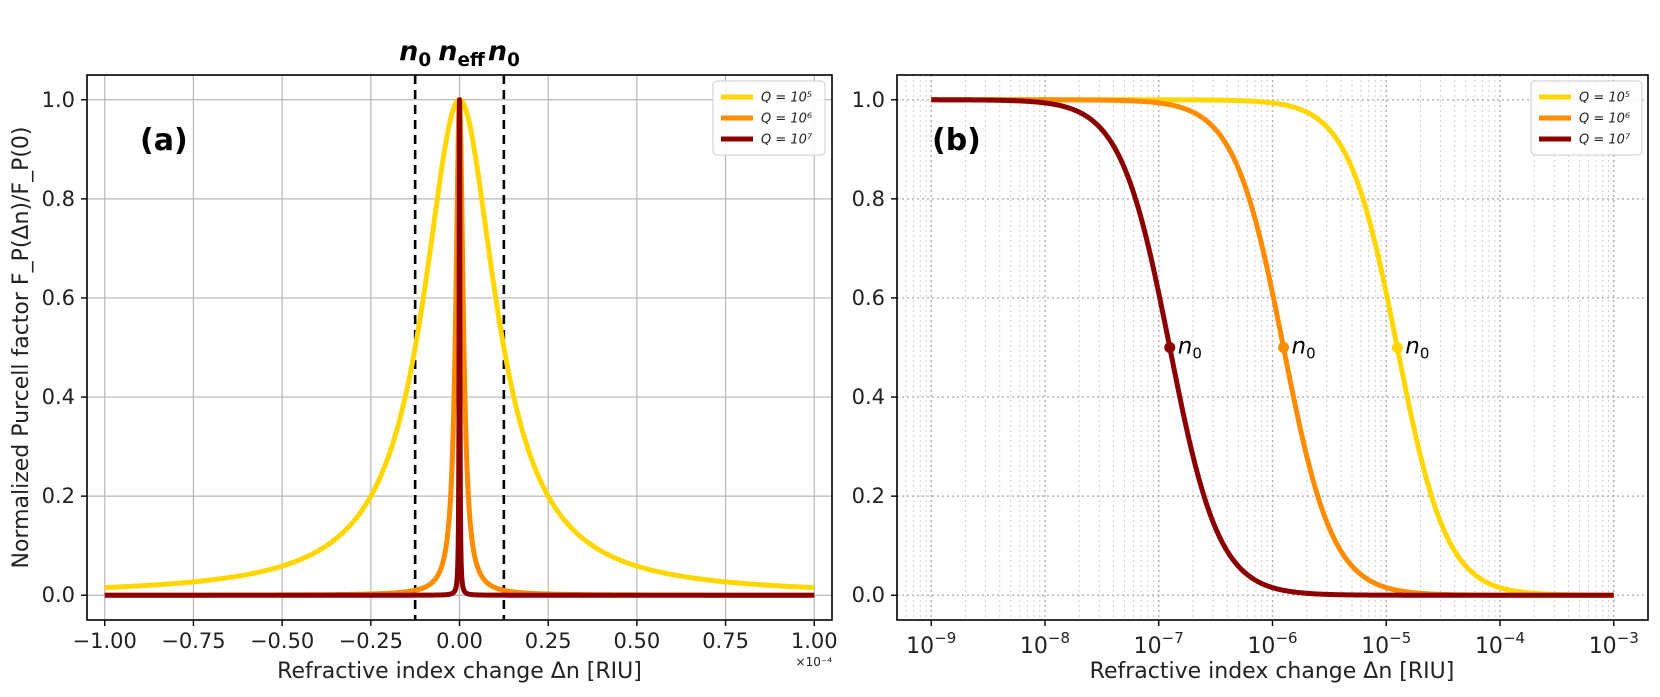 This screenshot has width=1660, height=697. I want to click on panel-b-x-tick-label: 10⁻⁵, so click(1386, 644).